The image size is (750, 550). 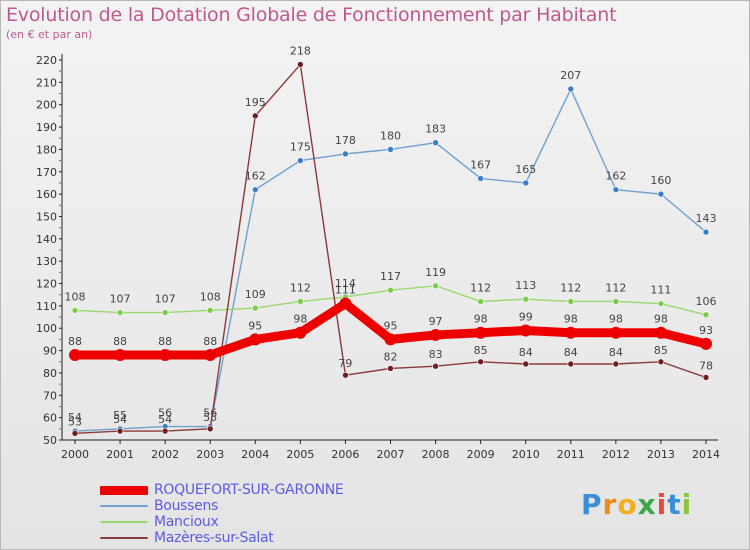 What do you see at coordinates (46, 216) in the screenshot?
I see `y-tick-label: 150` at bounding box center [46, 216].